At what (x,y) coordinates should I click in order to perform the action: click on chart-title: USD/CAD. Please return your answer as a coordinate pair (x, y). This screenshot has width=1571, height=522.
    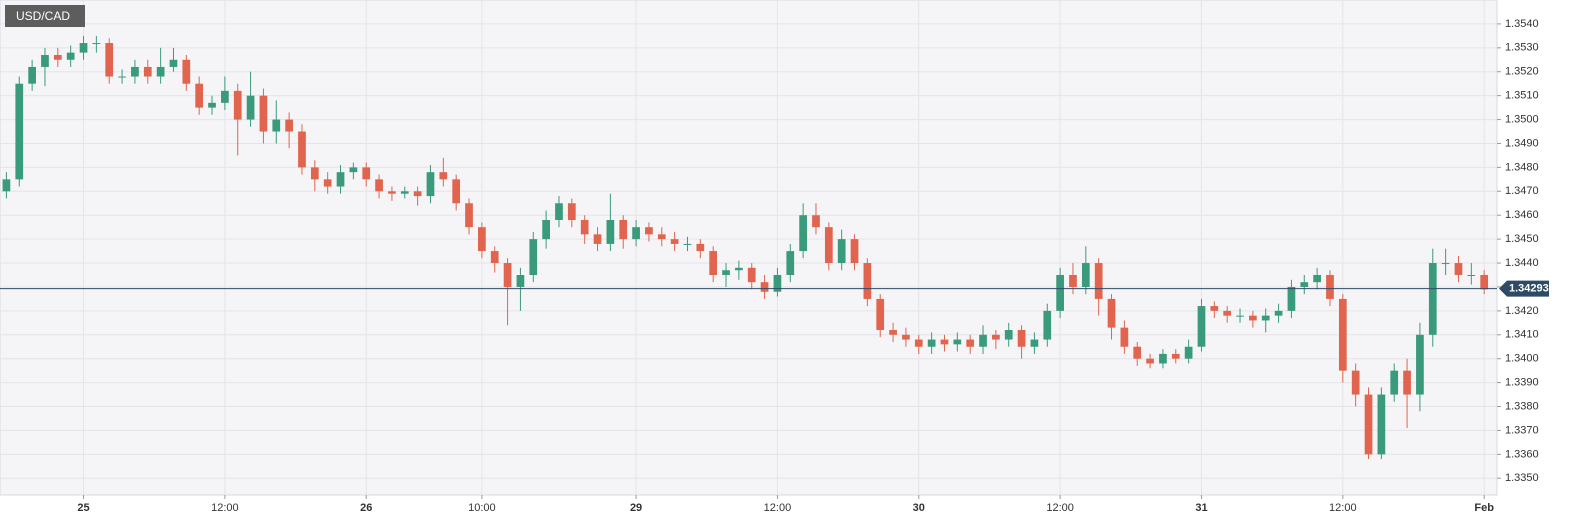
    Looking at the image, I should click on (43, 16).